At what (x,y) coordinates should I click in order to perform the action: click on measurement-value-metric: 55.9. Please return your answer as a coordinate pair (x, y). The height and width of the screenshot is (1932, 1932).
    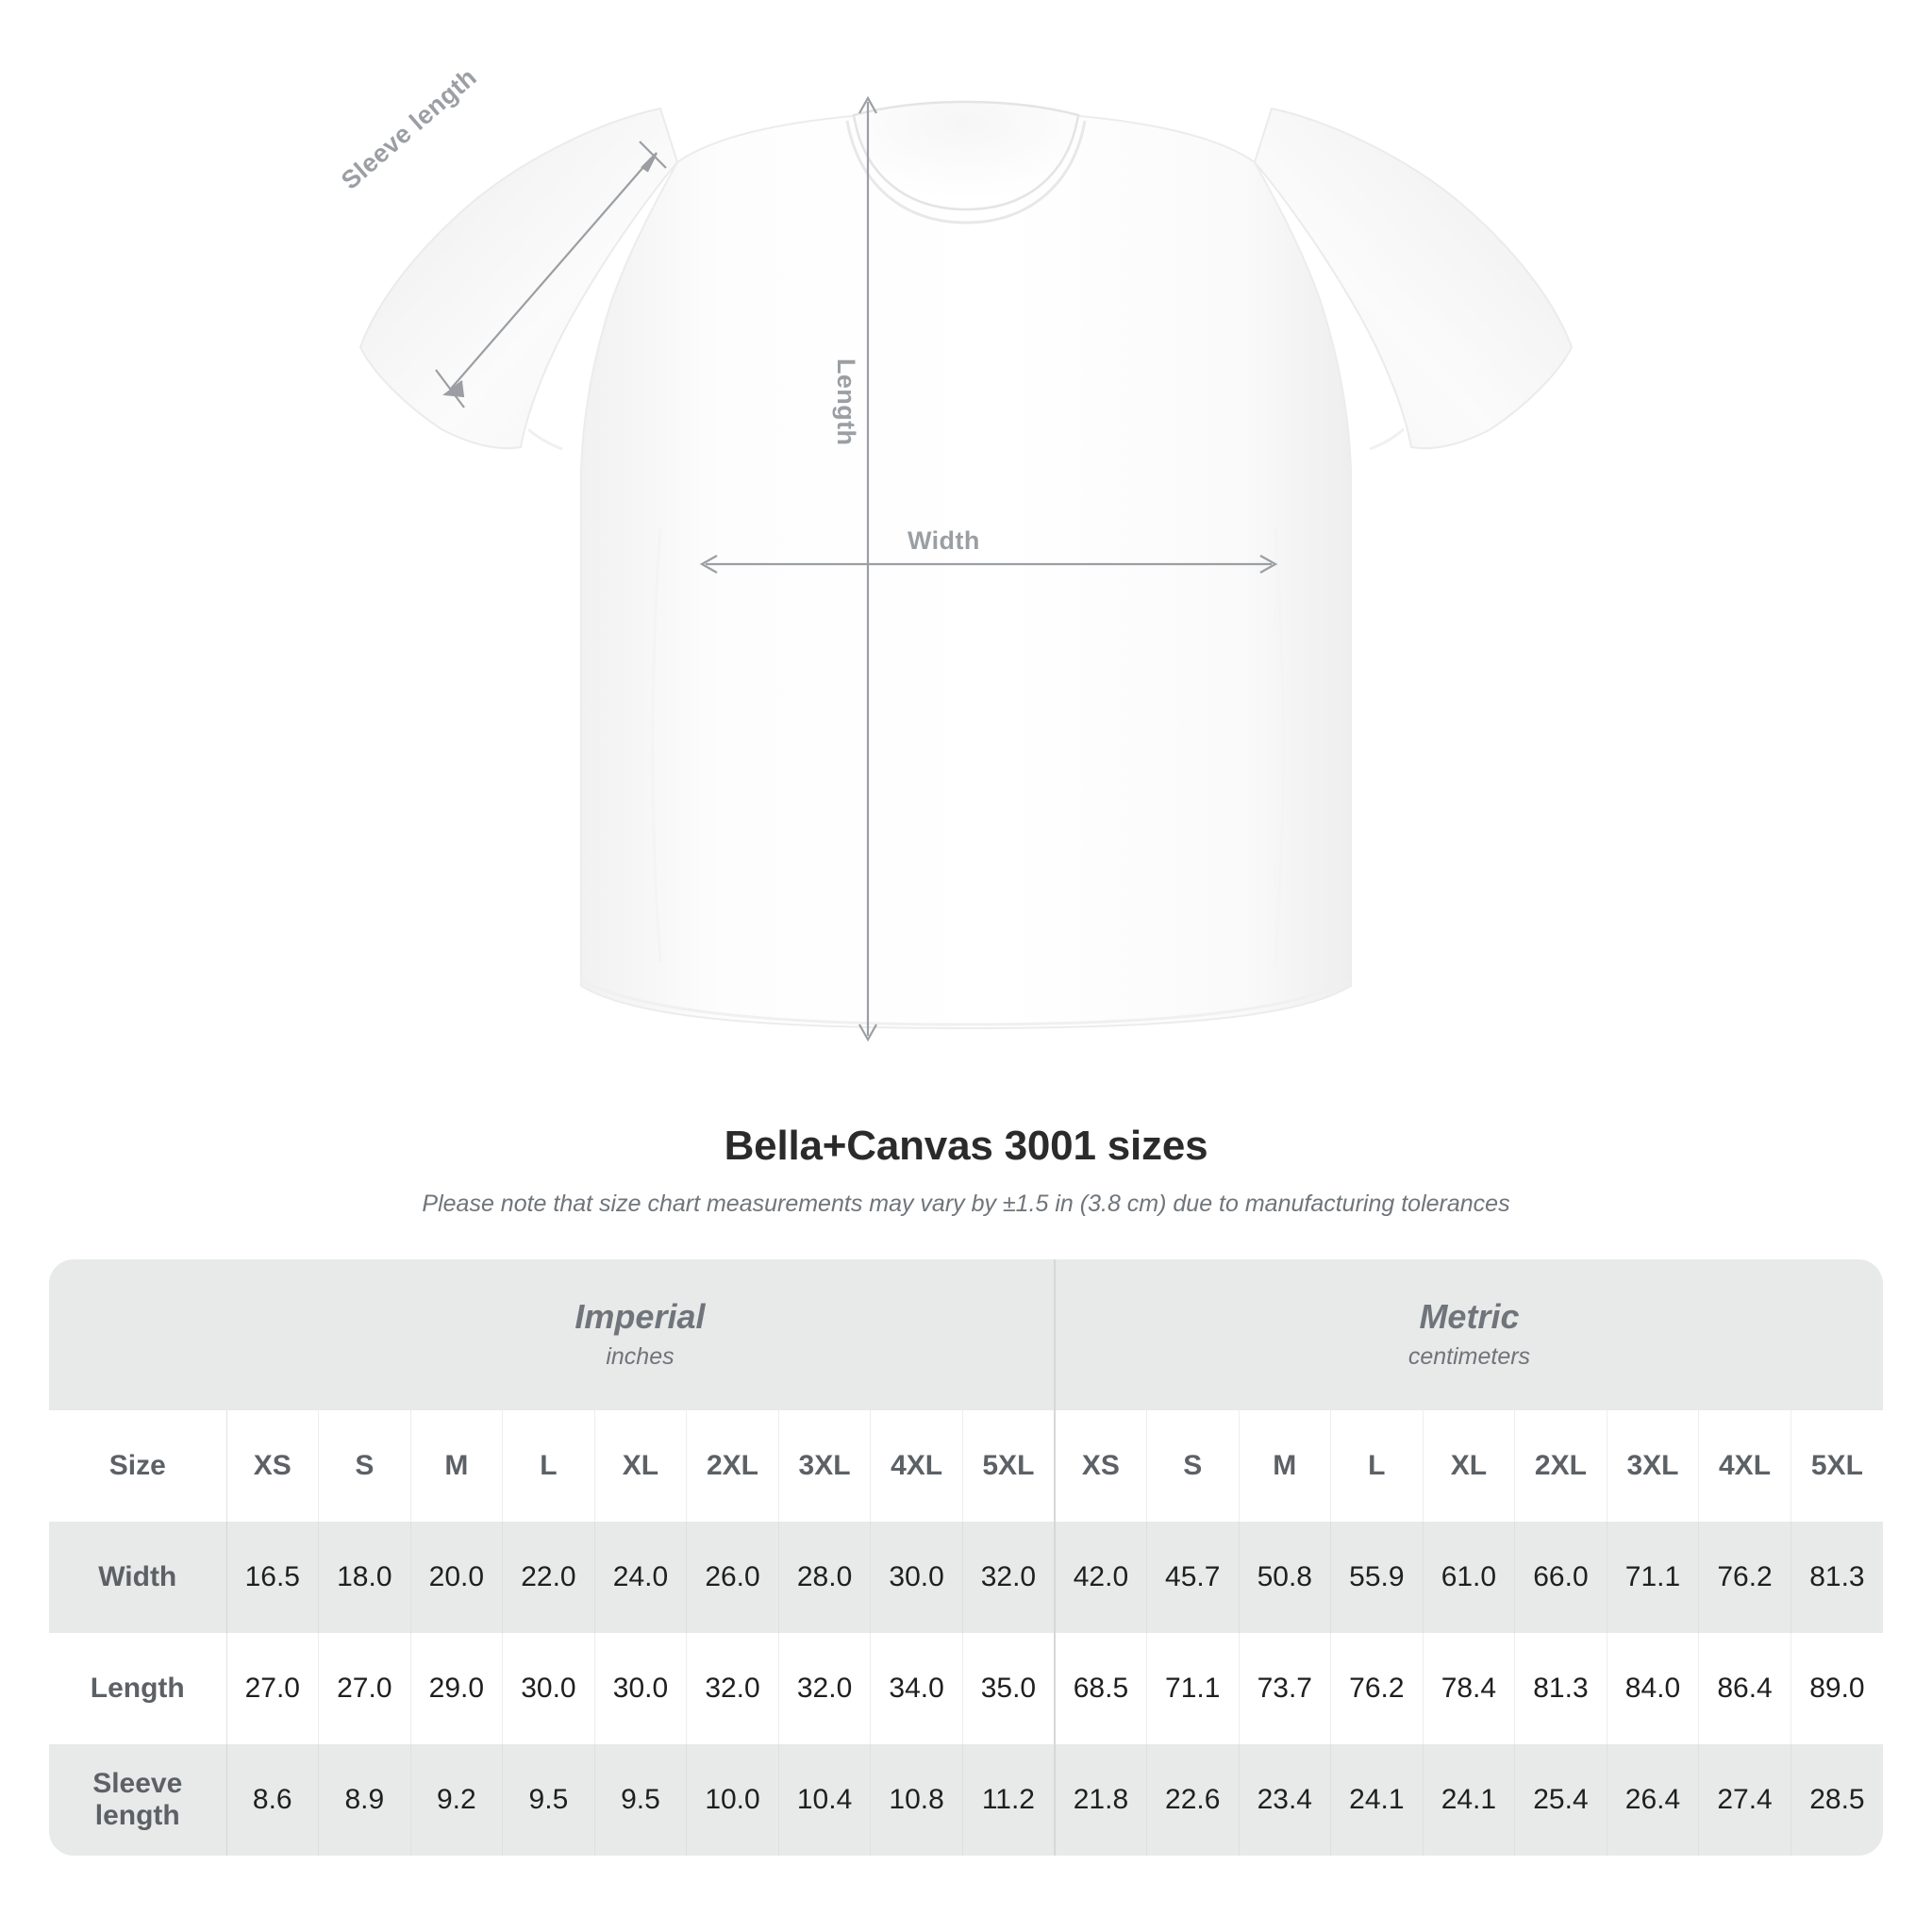
    Looking at the image, I should click on (1377, 1577).